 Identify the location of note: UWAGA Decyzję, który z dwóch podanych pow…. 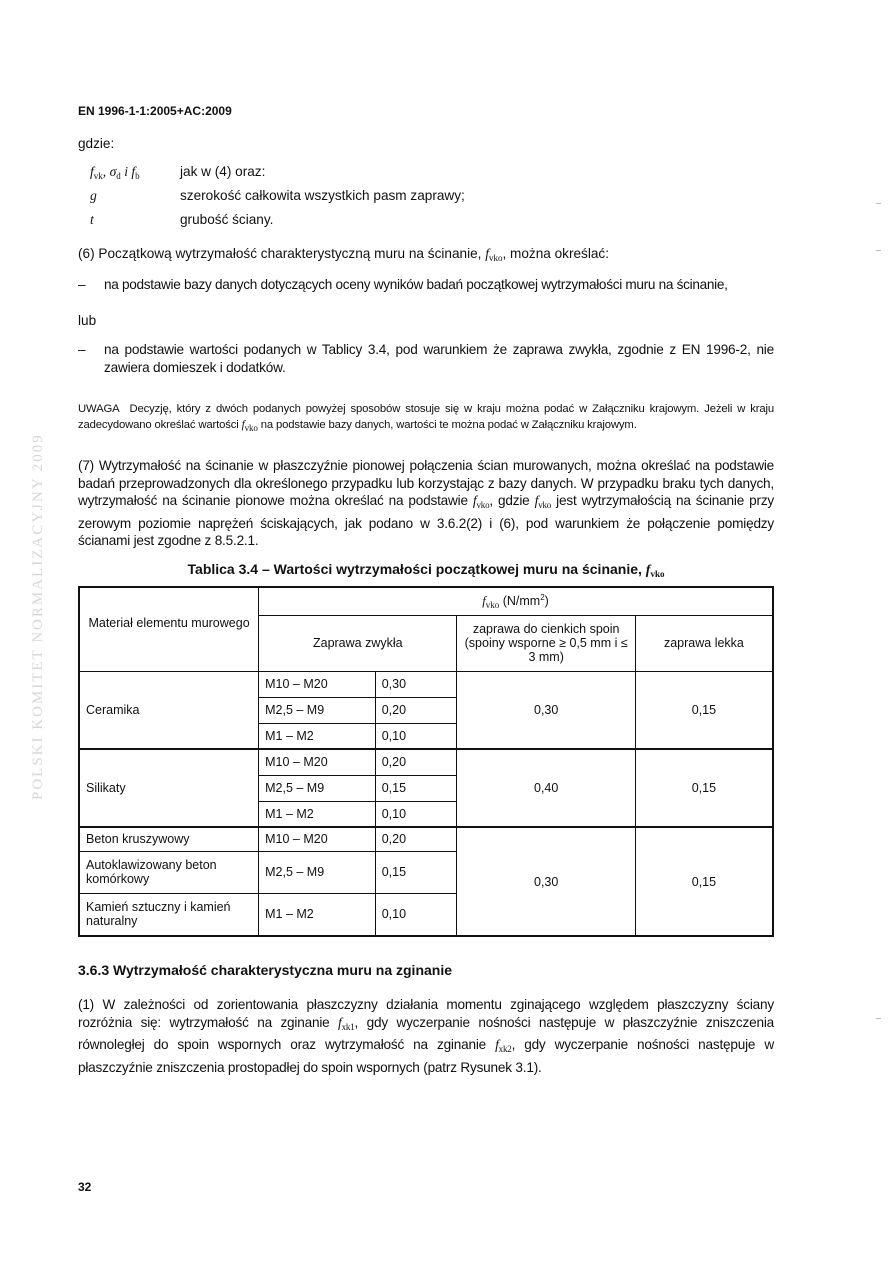
(426, 418).